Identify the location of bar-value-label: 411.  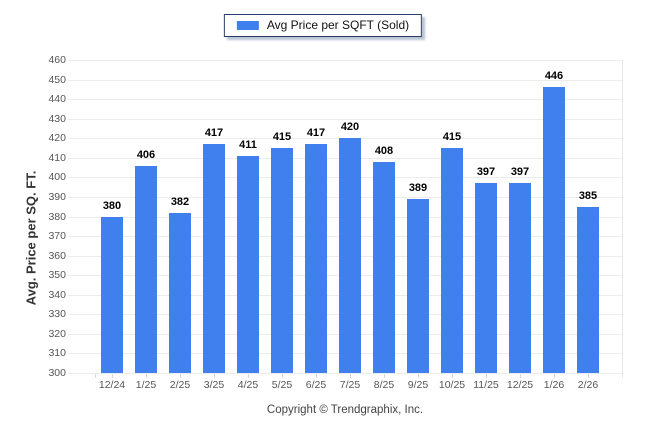
(248, 144).